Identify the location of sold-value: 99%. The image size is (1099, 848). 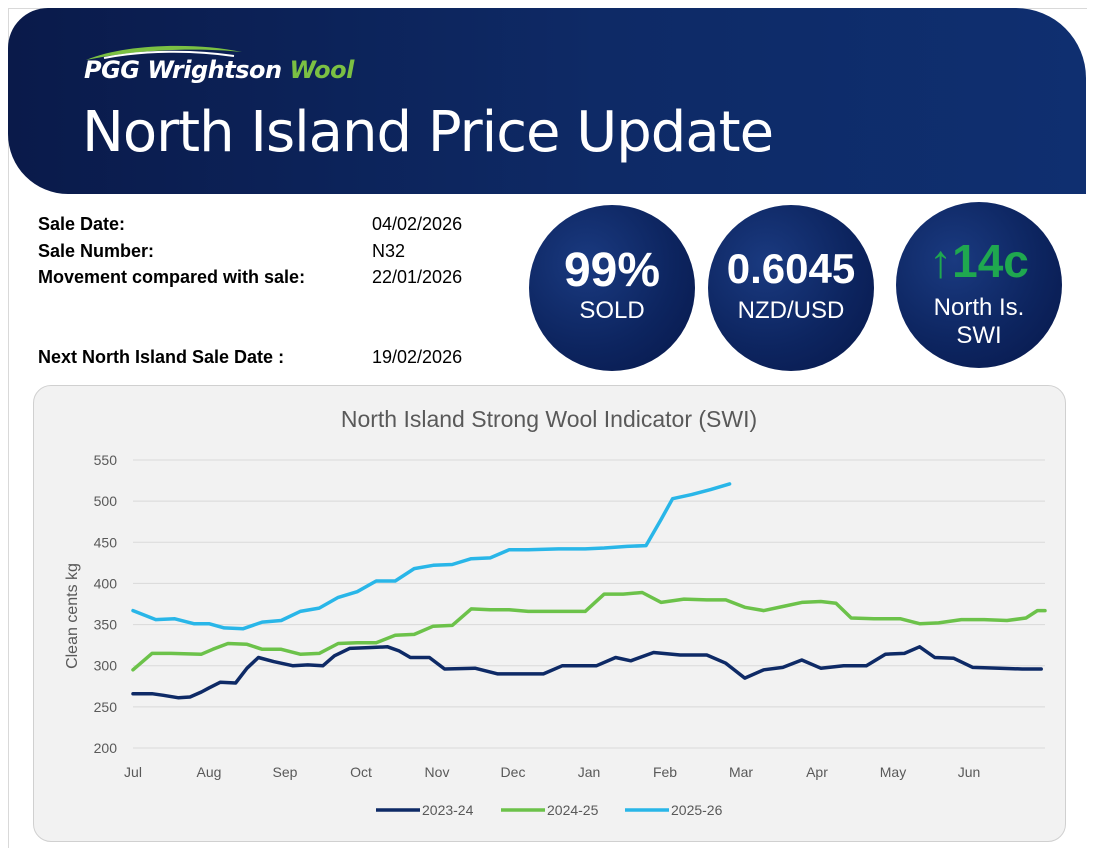
(612, 270).